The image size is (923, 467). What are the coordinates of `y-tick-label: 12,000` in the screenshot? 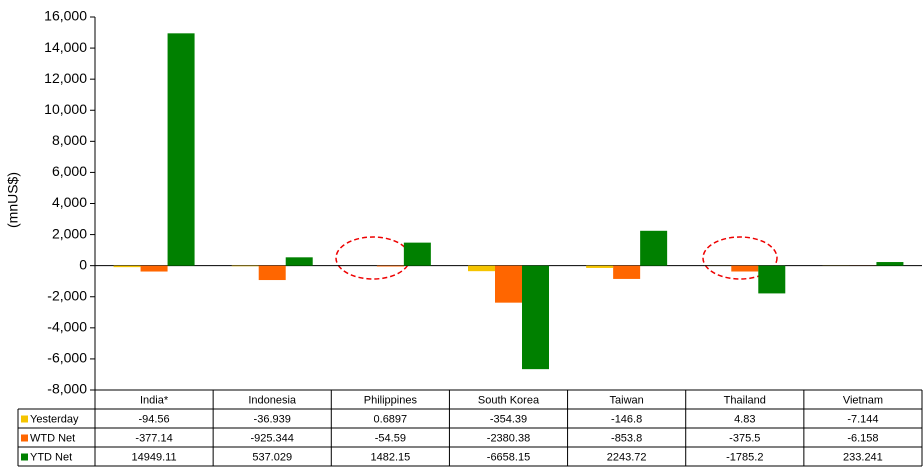 It's located at (65, 78).